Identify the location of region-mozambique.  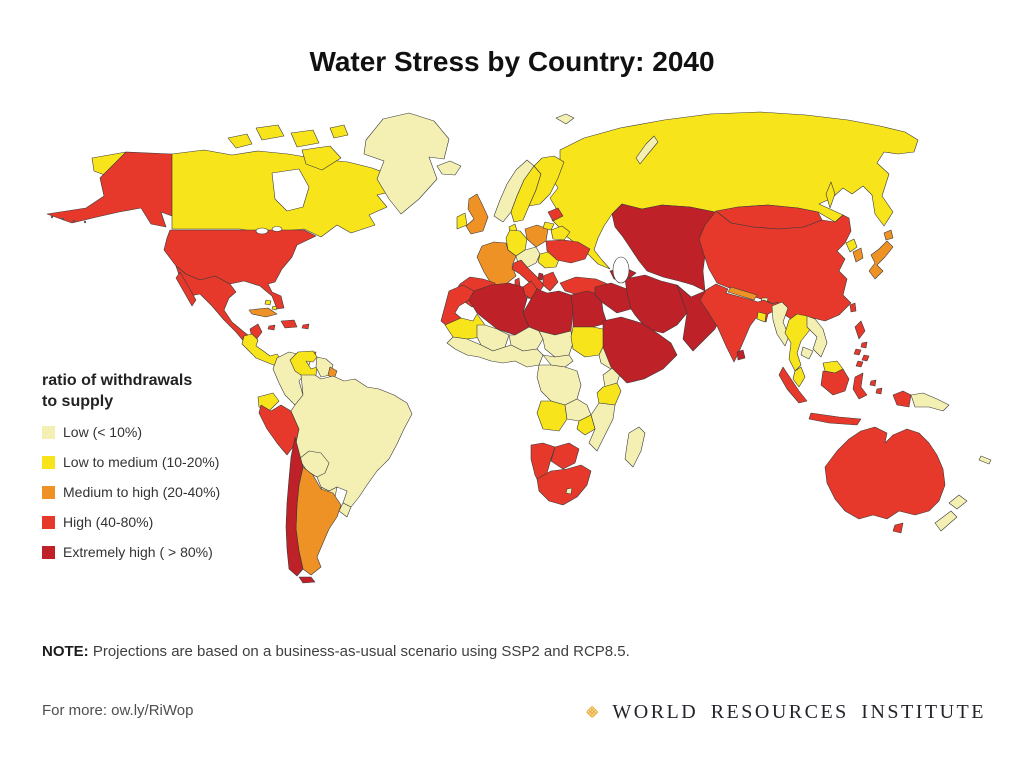
(602, 427).